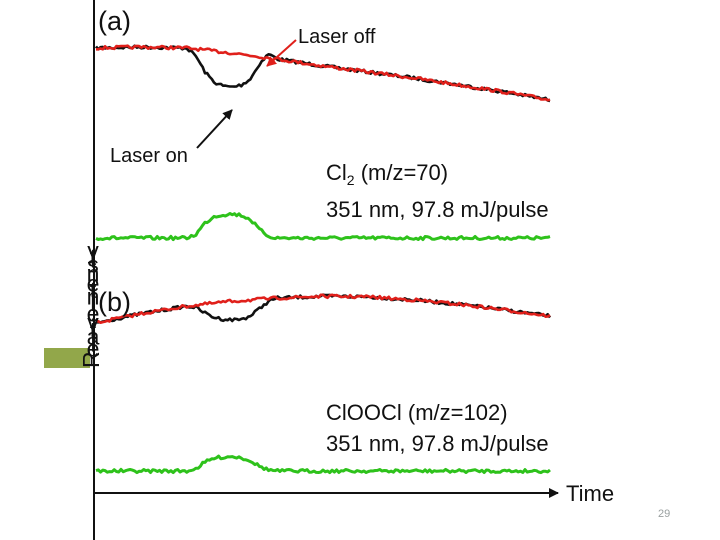  What do you see at coordinates (336, 172) in the screenshot?
I see `species-a-text: Cl` at bounding box center [336, 172].